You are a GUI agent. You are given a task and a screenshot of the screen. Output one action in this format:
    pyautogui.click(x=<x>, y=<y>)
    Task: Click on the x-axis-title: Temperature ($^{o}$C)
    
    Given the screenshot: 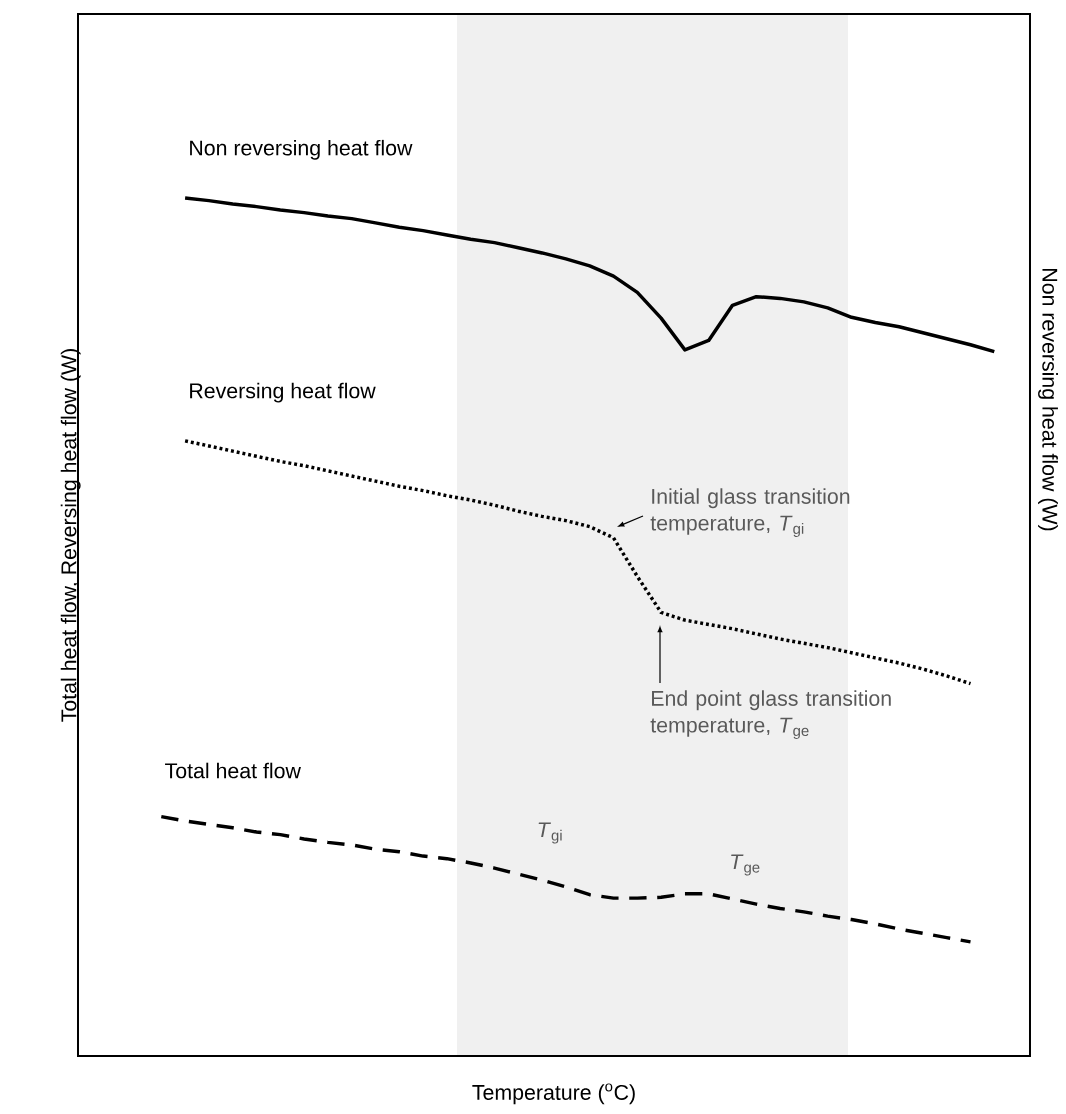 What is the action you would take?
    pyautogui.click(x=553, y=1094)
    